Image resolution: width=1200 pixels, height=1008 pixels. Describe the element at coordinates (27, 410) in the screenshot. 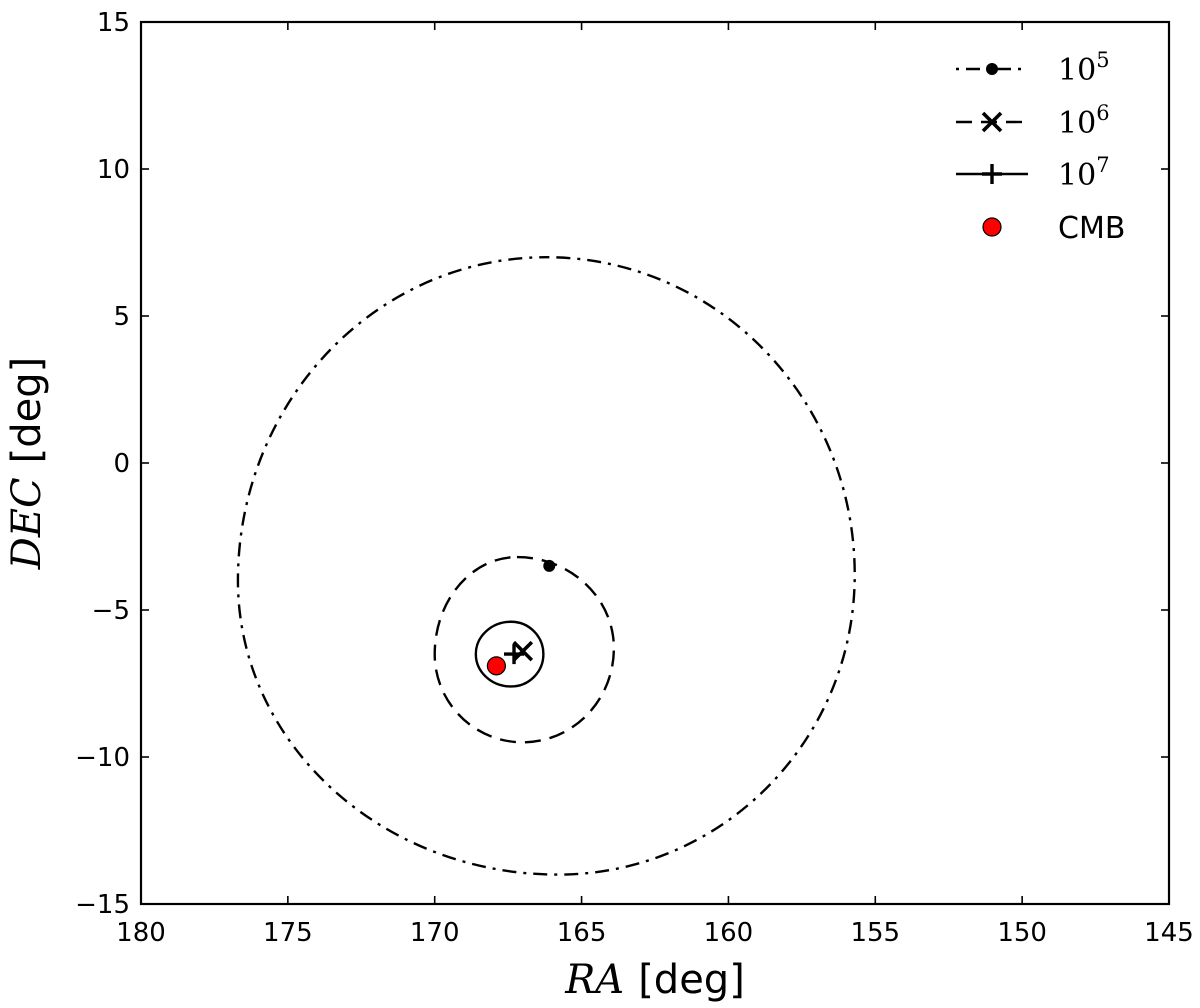

I see `y-axis-label-unit: [deg]` at that location.